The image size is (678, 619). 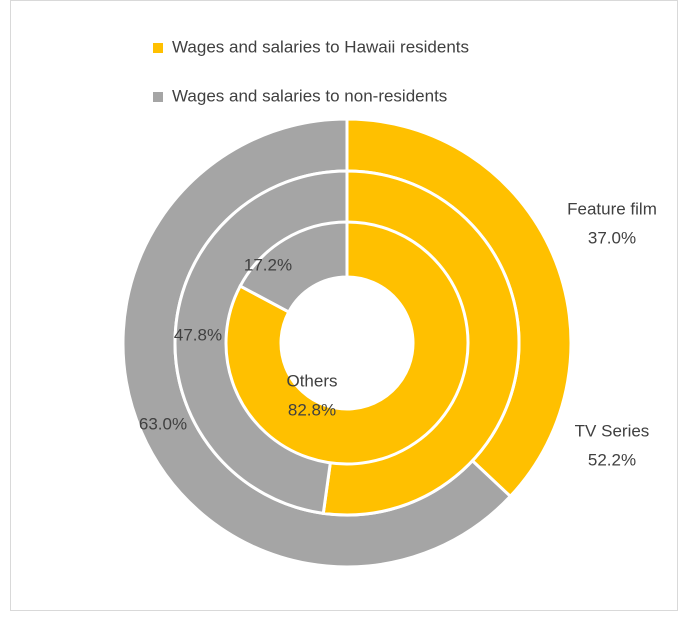 I want to click on category-label: Feature film, so click(x=612, y=208).